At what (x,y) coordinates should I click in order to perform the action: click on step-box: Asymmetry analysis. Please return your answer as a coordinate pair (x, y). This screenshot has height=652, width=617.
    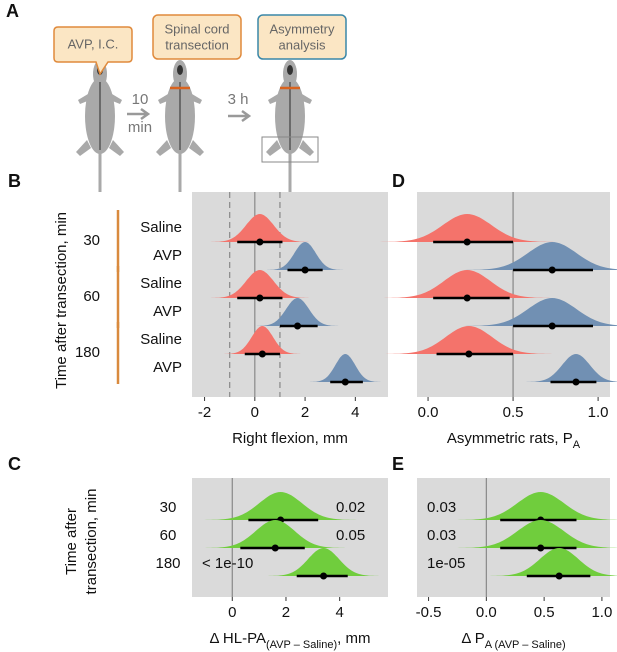
    Looking at the image, I should click on (302, 37).